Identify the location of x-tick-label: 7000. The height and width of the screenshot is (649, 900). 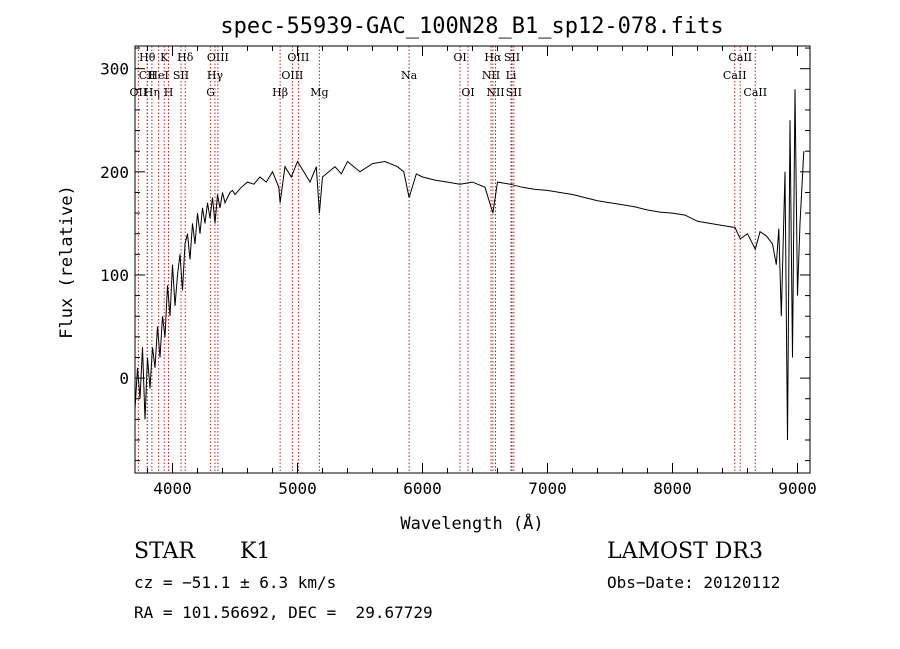
(547, 488).